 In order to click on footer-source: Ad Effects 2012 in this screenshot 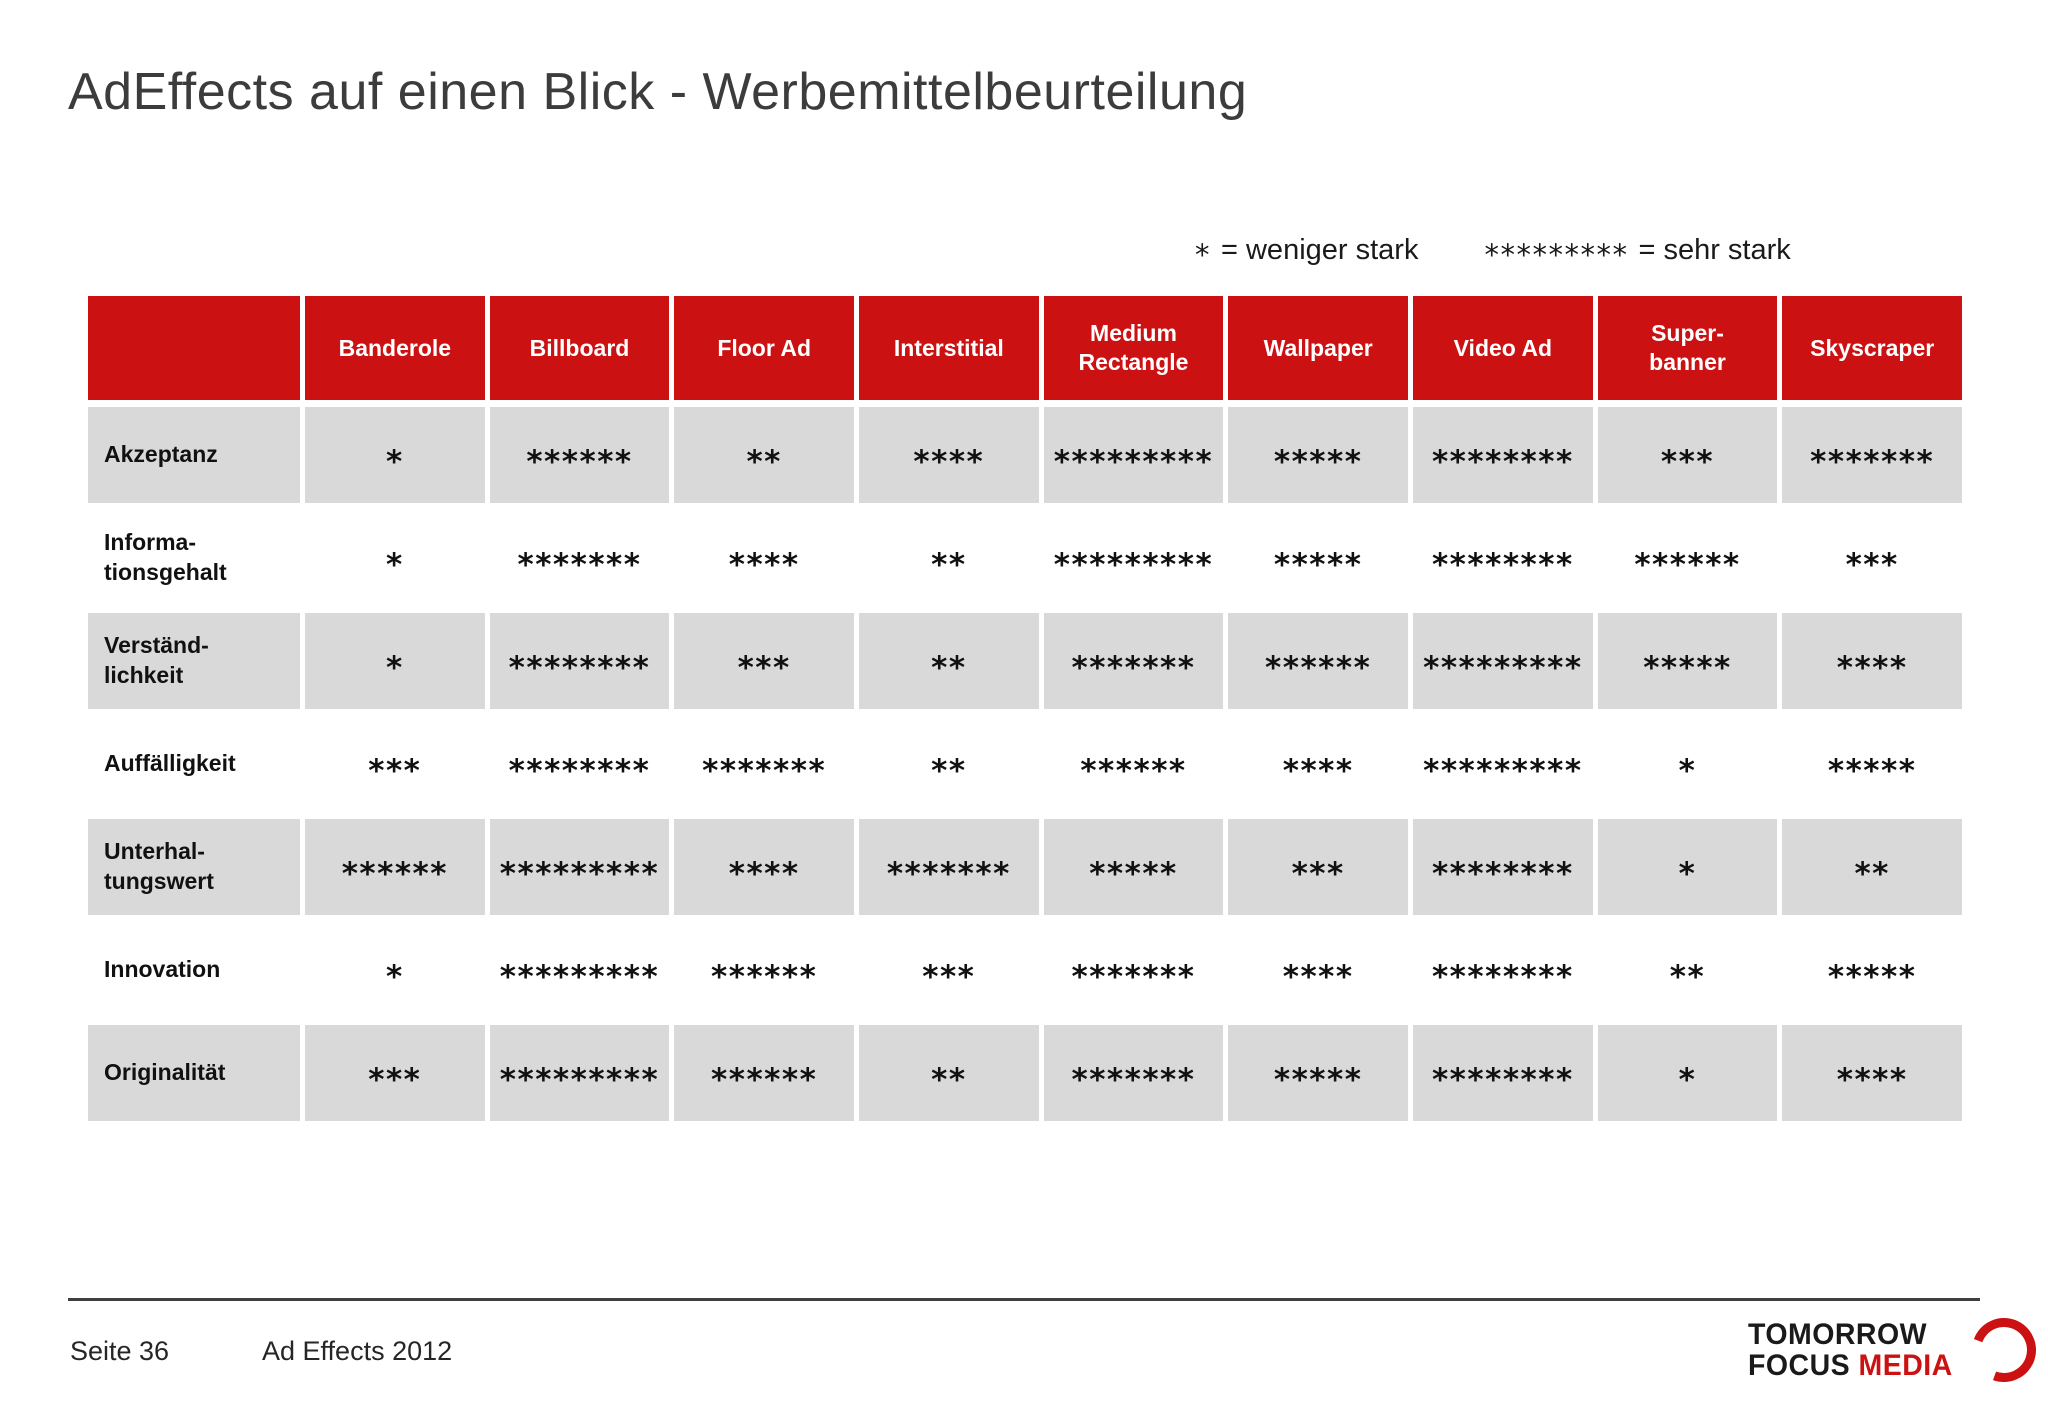, I will do `click(357, 1351)`.